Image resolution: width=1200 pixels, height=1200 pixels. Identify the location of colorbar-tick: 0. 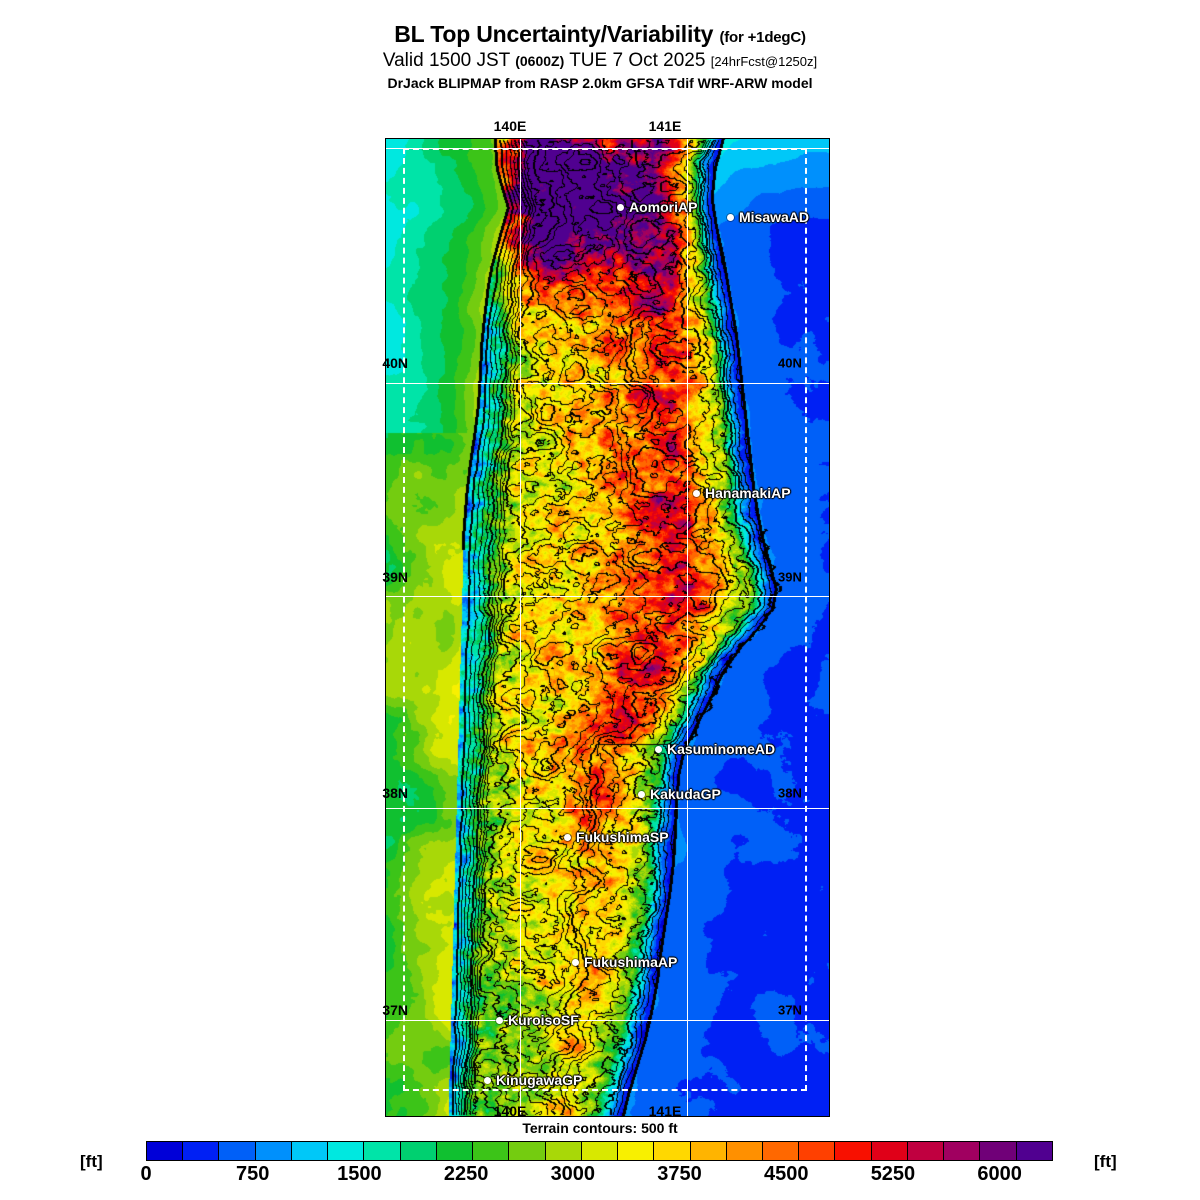
(146, 1174).